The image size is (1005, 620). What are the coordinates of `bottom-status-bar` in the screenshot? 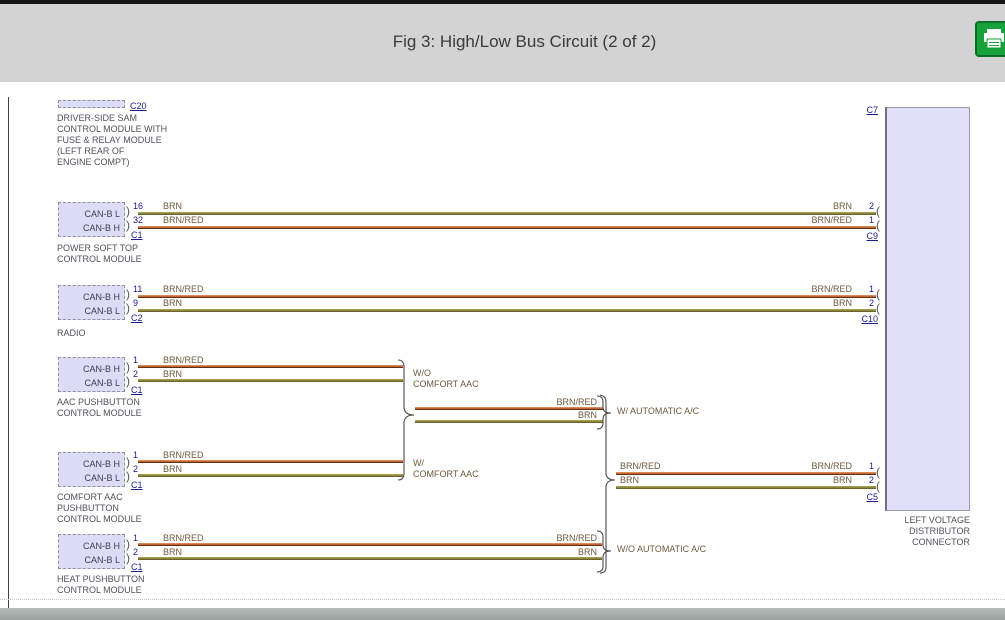 It's located at (502, 614).